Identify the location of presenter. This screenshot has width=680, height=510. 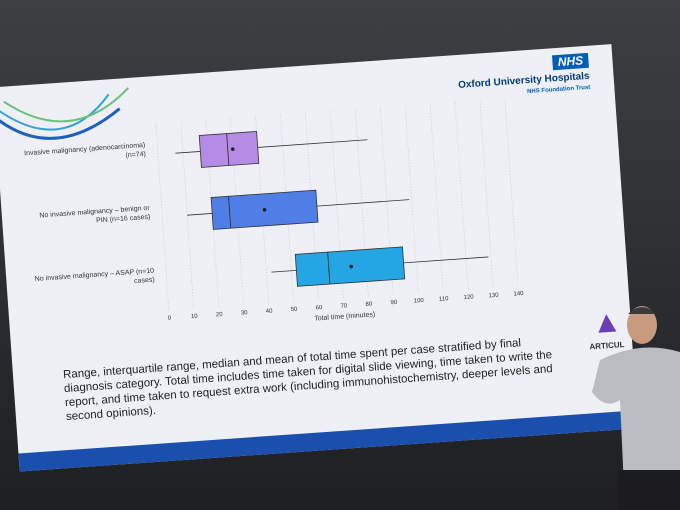
(636, 408).